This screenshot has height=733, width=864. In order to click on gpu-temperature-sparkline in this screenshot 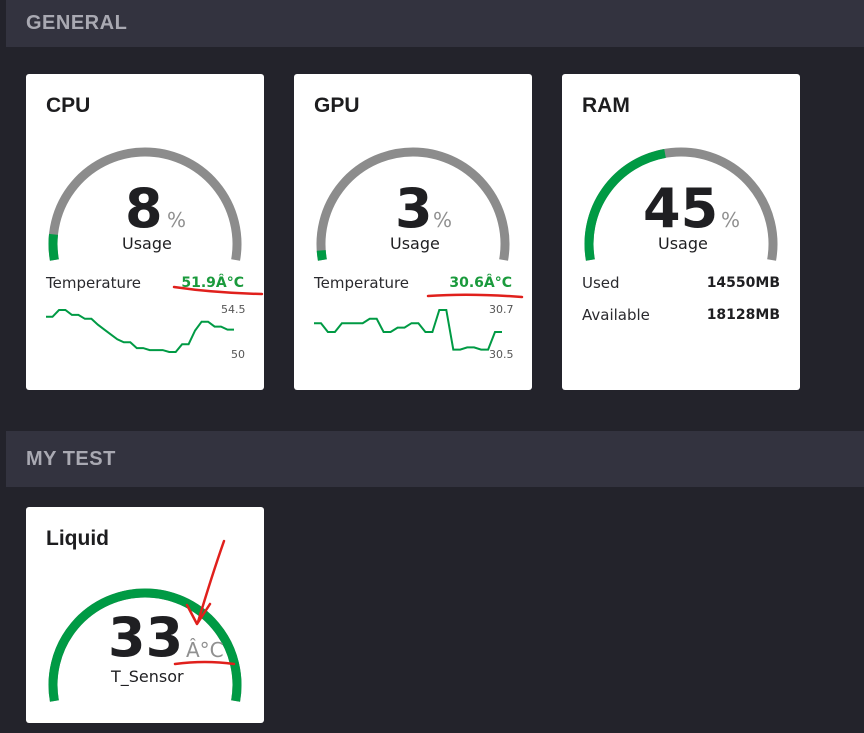, I will do `click(408, 330)`.